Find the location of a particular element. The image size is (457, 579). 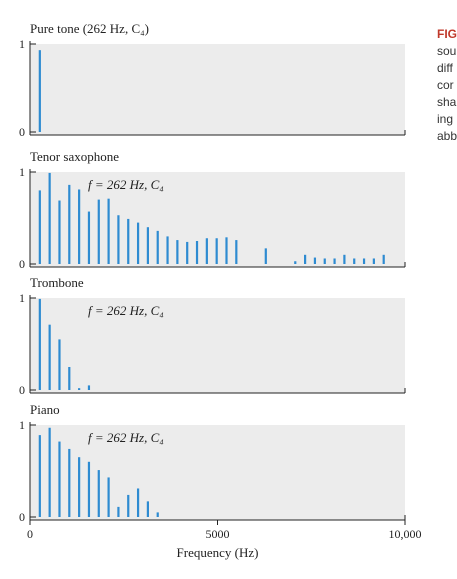

x-tick-label: 10,000 is located at coordinates (405, 534).